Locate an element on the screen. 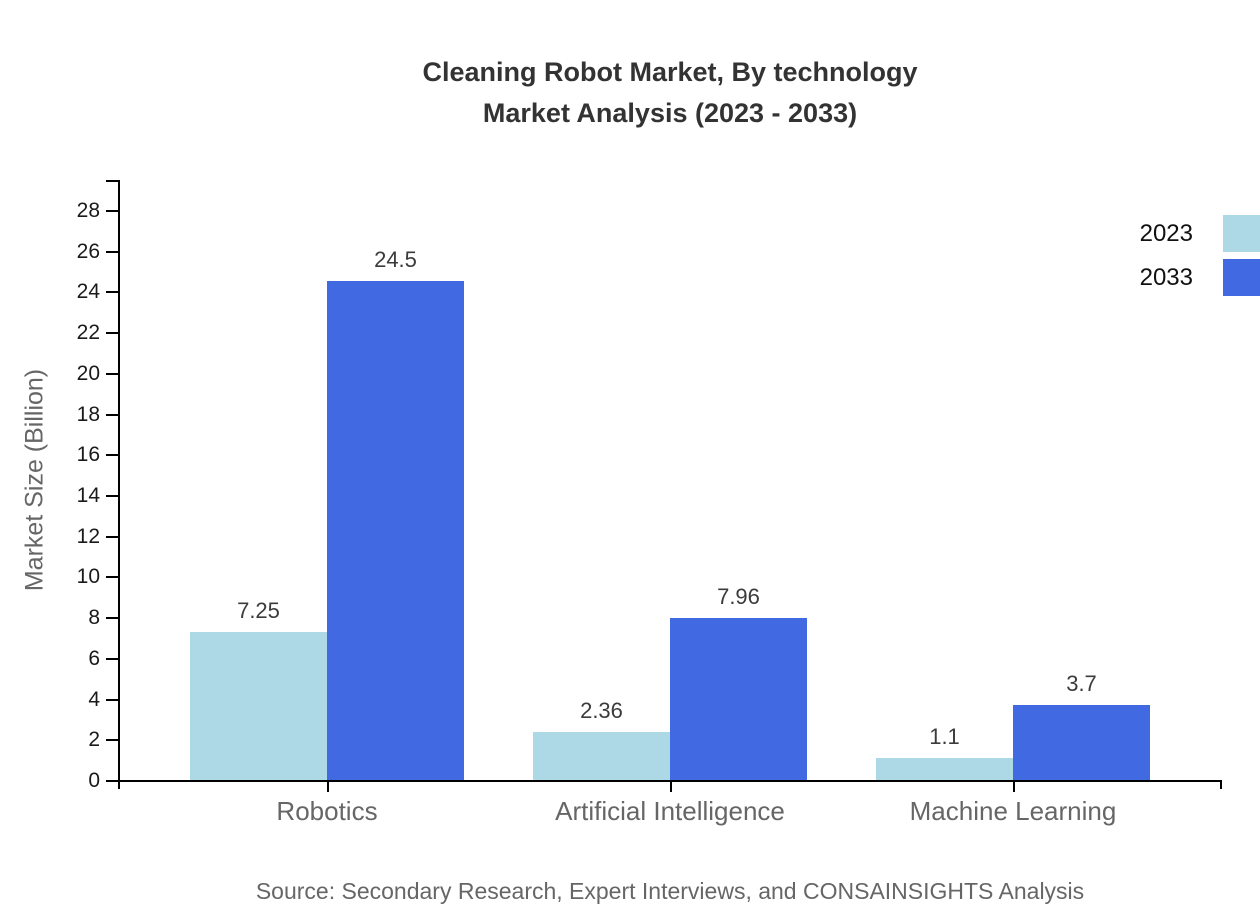 The image size is (1260, 920). y-tick-label: 26 is located at coordinates (88, 251).